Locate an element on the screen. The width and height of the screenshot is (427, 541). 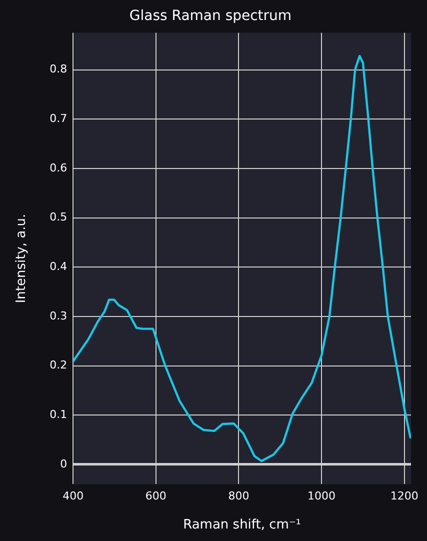
y-tick-label: 0.5 is located at coordinates (59, 217).